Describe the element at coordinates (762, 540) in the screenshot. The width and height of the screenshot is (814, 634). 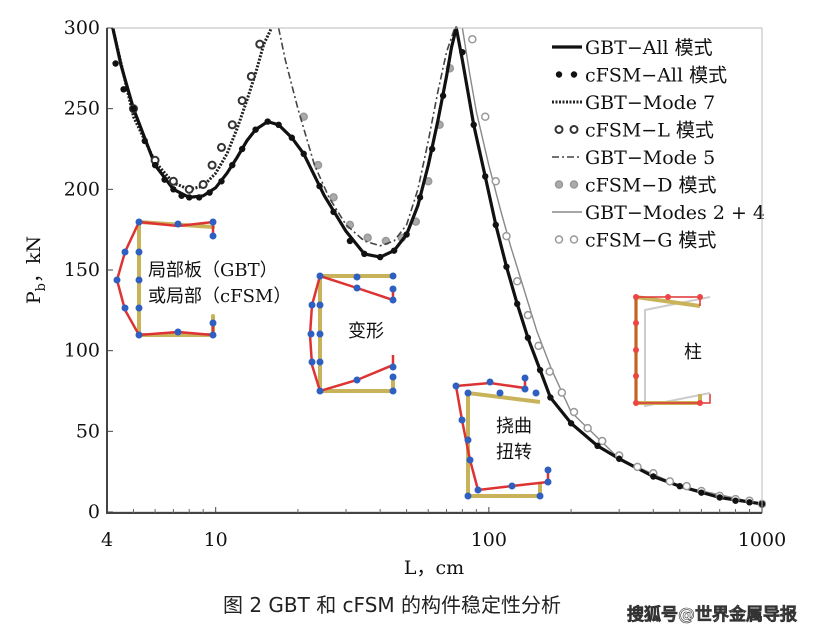
I see `x-tick-label: 1000` at that location.